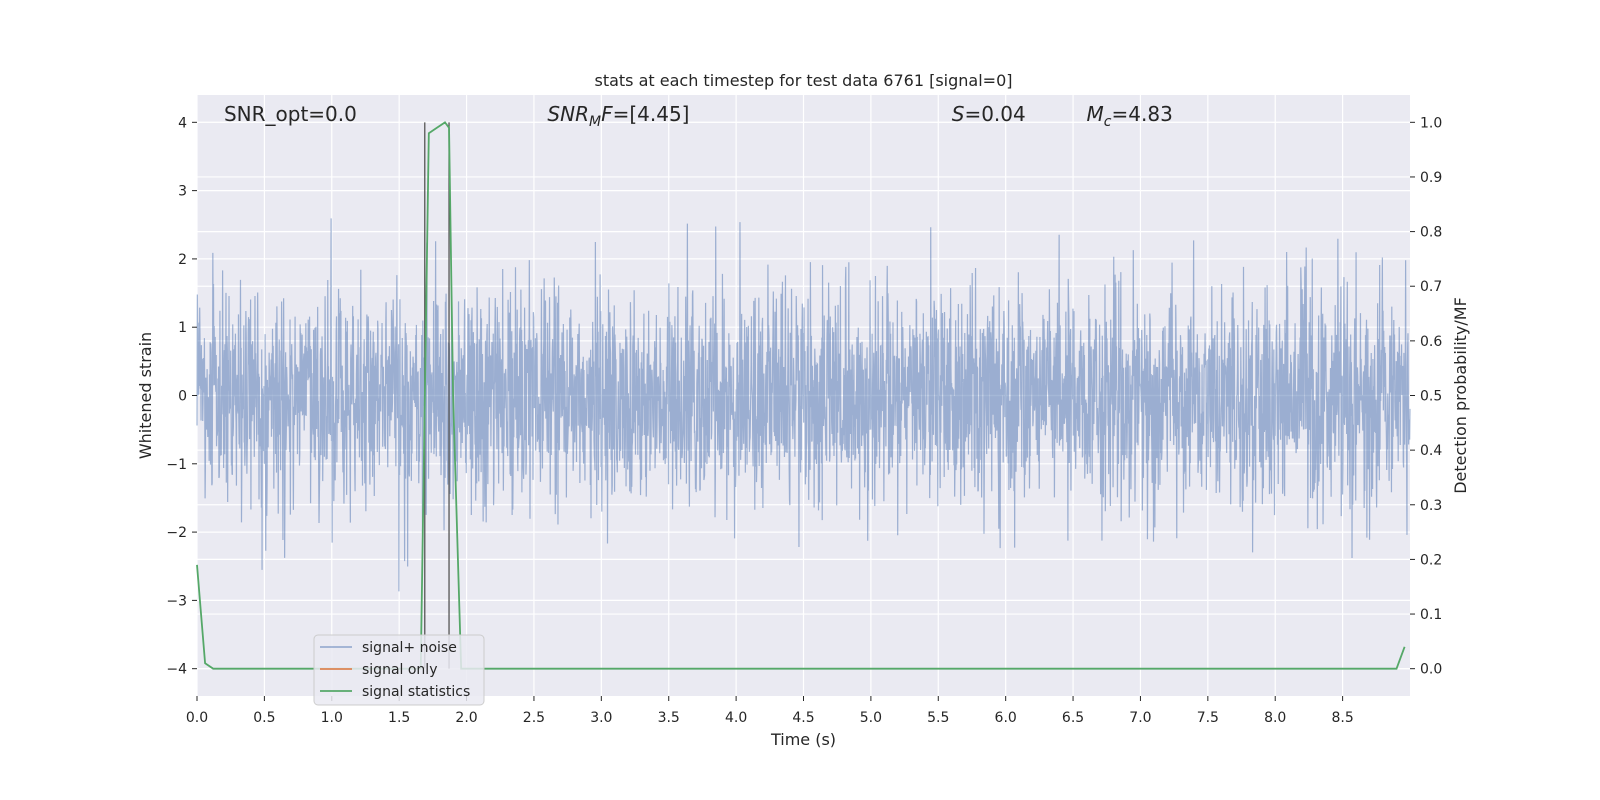 Image resolution: width=1600 pixels, height=800 pixels. Describe the element at coordinates (618, 116) in the screenshot. I see `annotation-1: SNRMF=[4.45]` at that location.